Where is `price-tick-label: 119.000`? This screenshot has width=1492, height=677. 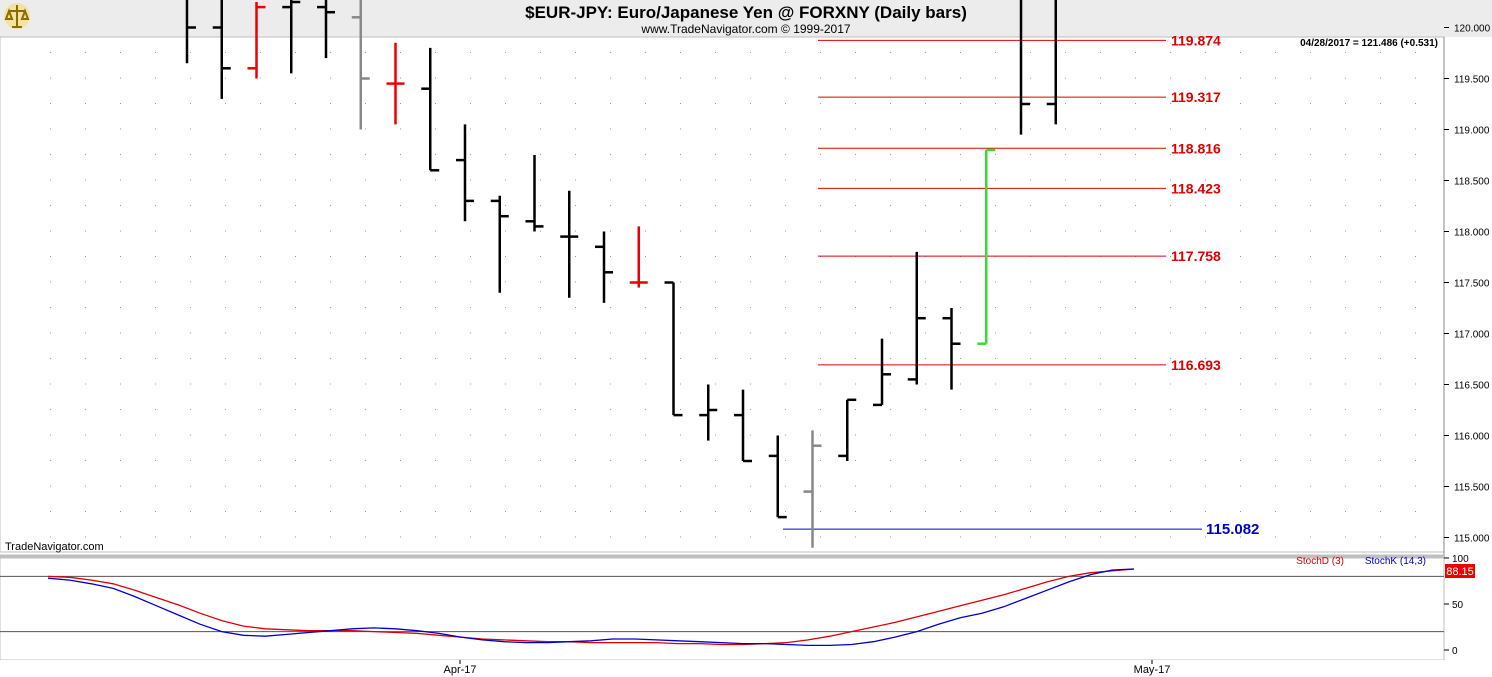 price-tick-label: 119.000 is located at coordinates (1472, 131).